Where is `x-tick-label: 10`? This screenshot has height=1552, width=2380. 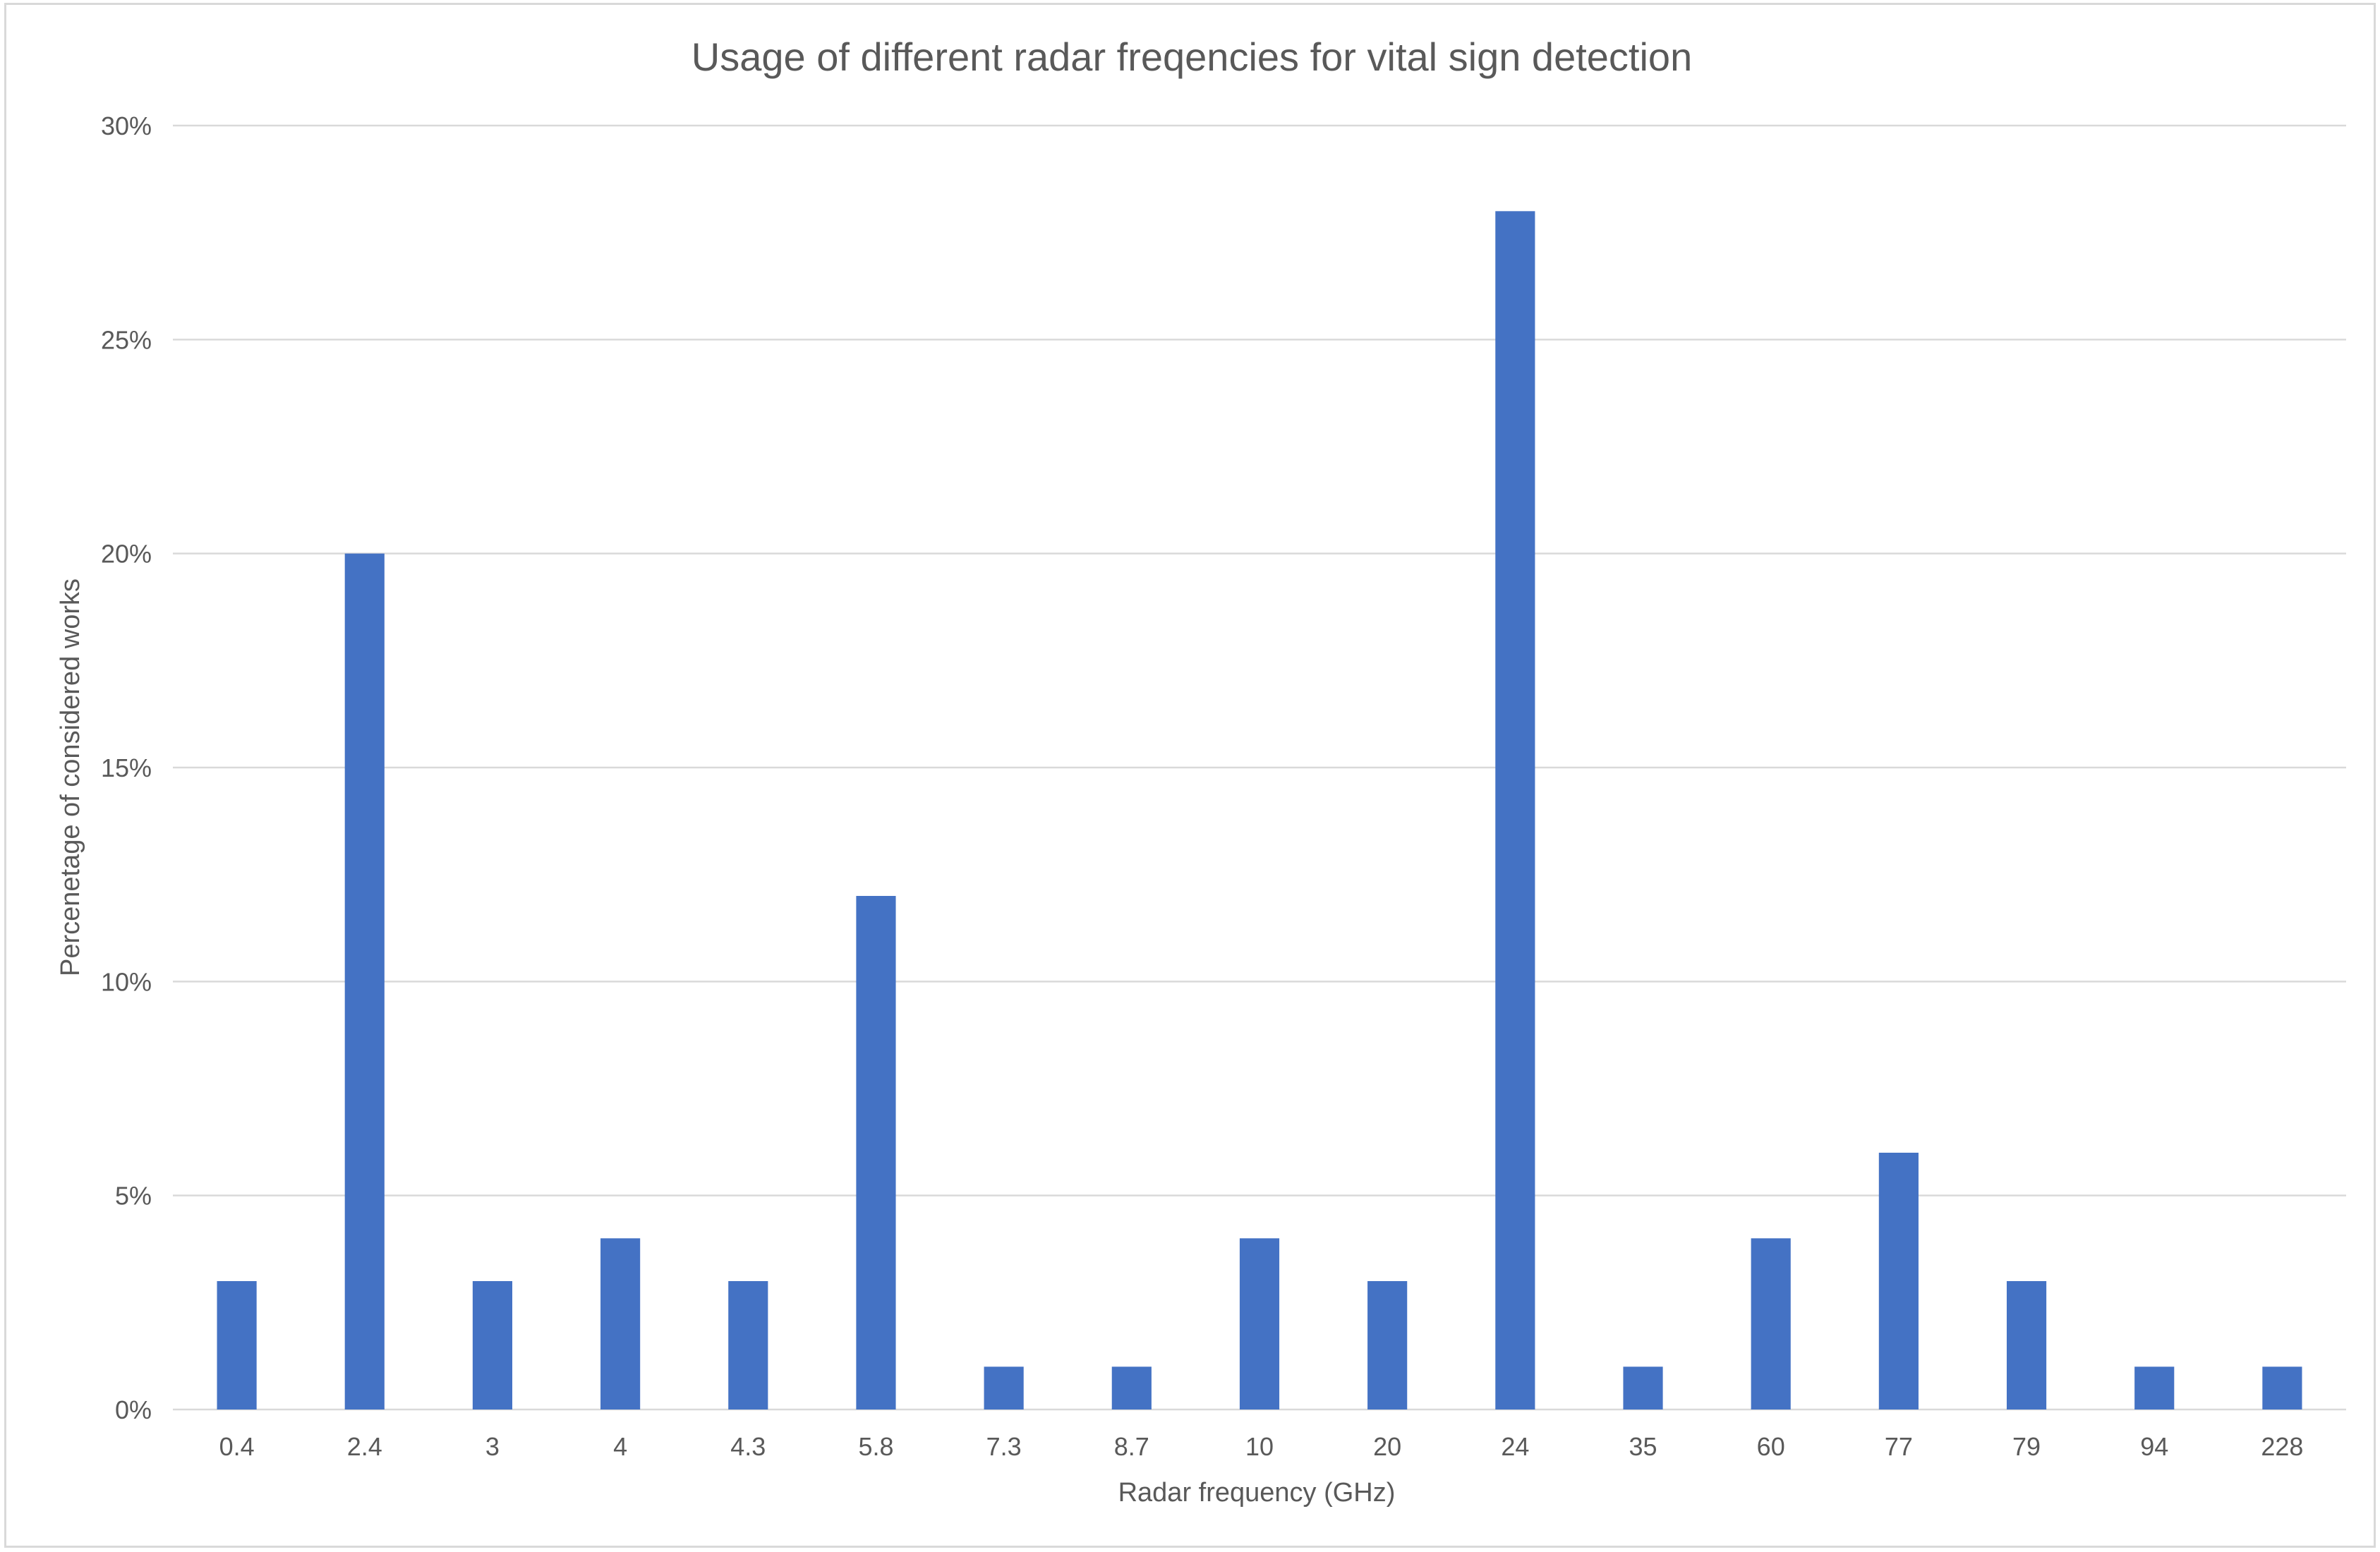
x-tick-label: 10 is located at coordinates (1259, 1447).